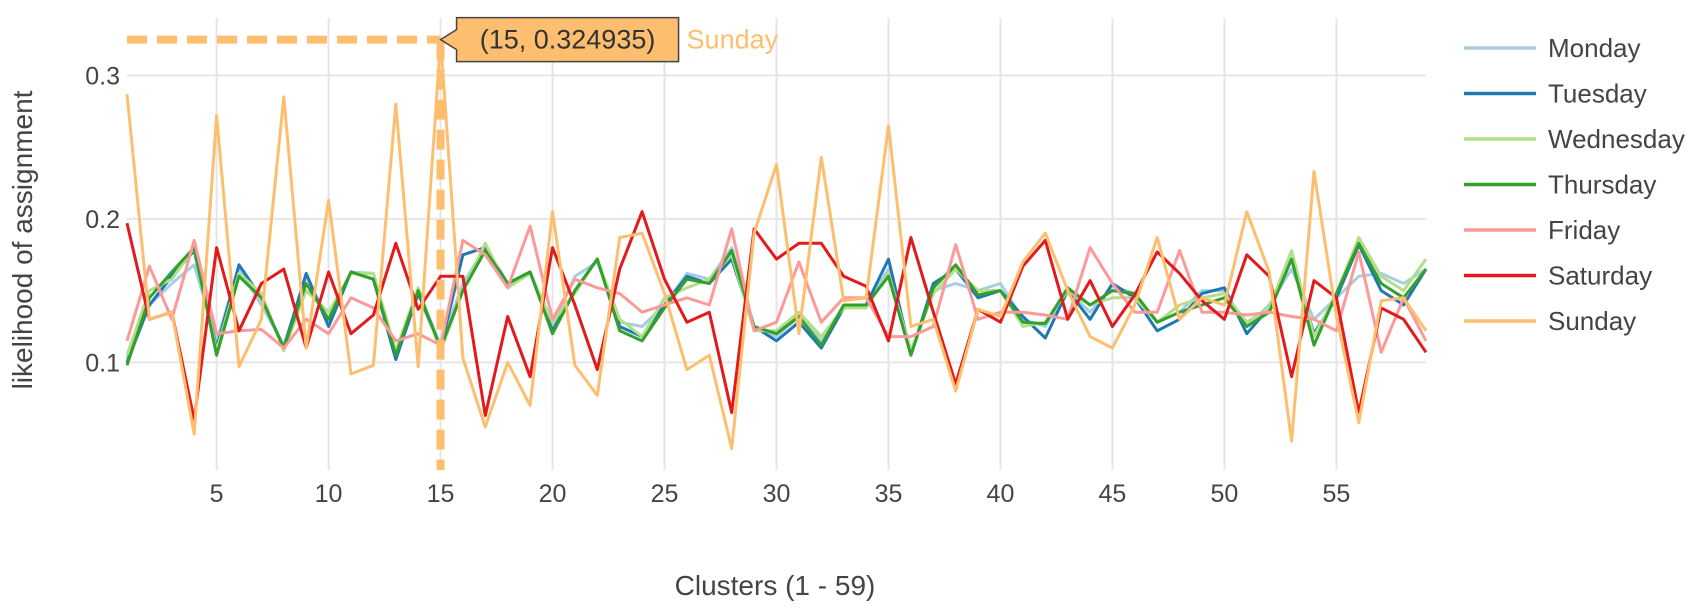 The height and width of the screenshot is (615, 1707). I want to click on x-tick-label: 55, so click(1337, 494).